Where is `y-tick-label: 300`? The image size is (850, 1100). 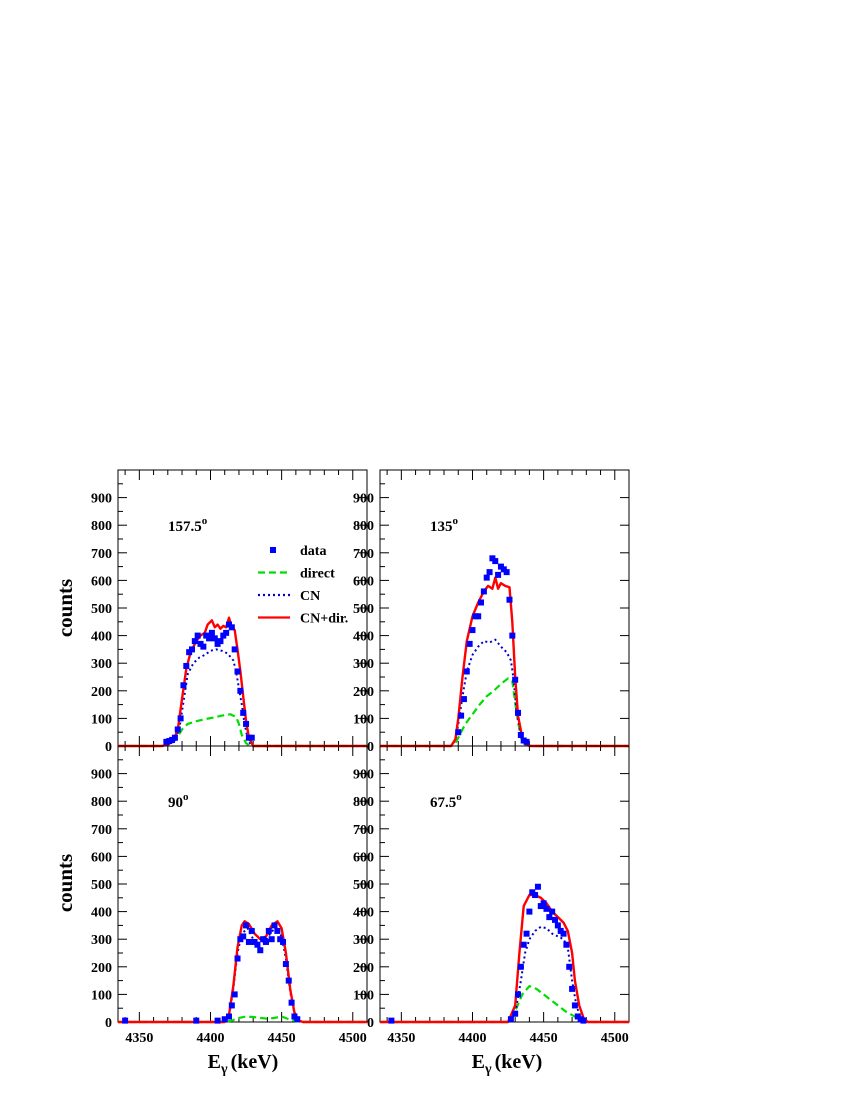 y-tick-label: 300 is located at coordinates (363, 940).